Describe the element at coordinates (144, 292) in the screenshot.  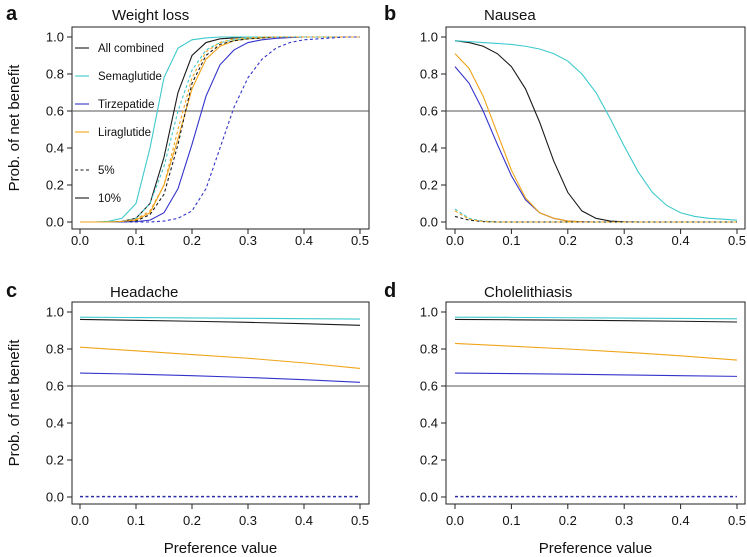
I see `panel-title: Headache` at that location.